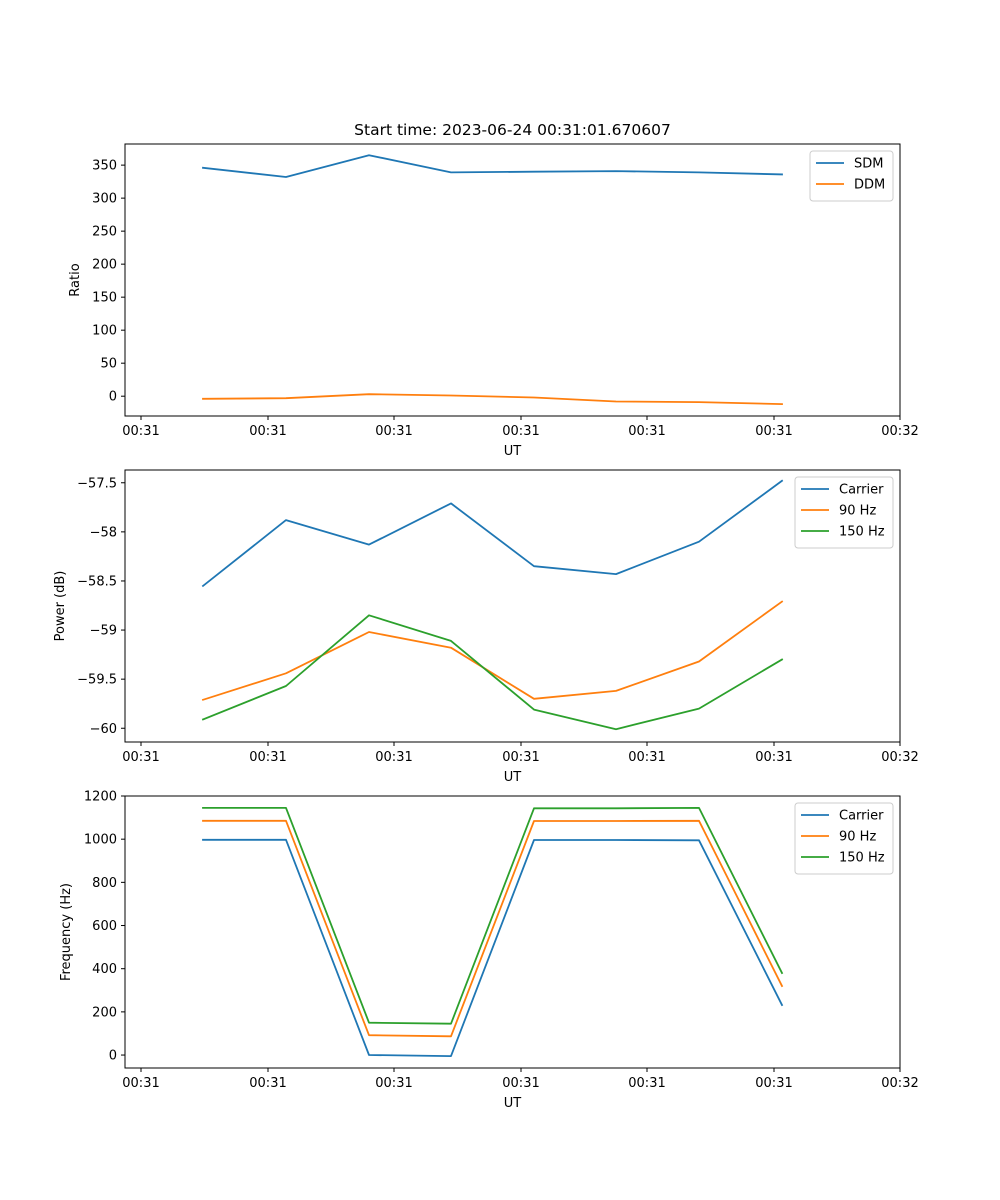 This screenshot has width=1000, height=1200. I want to click on y-tick-label: 400, so click(104, 969).